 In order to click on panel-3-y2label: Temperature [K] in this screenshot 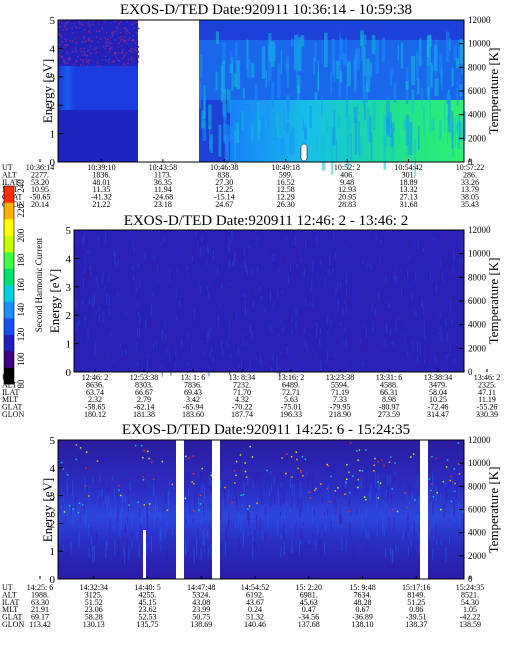, I will do `click(493, 510)`.